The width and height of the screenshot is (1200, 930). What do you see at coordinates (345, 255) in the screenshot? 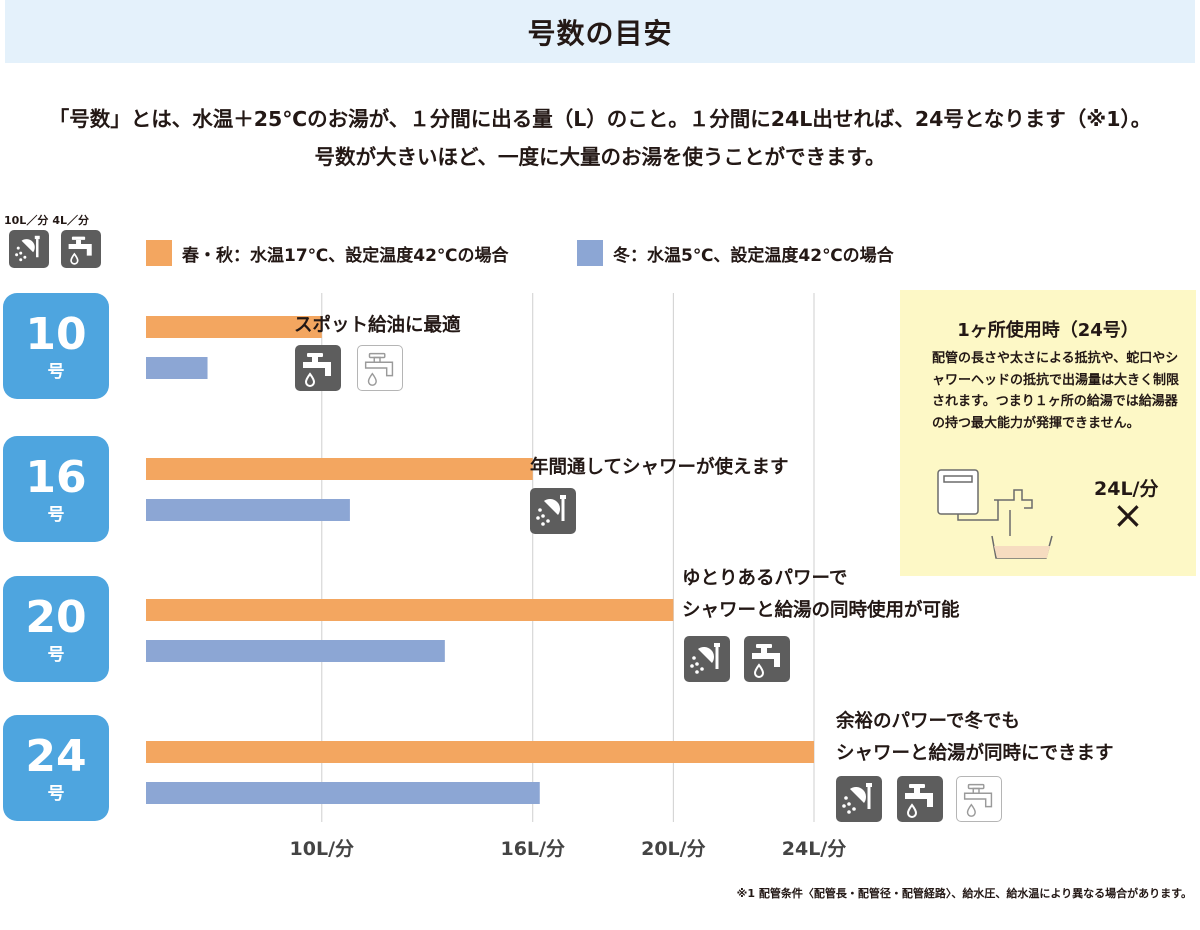
I see `legend-label-spring: 春・秋：水温17℃、設定温度42℃の場合` at bounding box center [345, 255].